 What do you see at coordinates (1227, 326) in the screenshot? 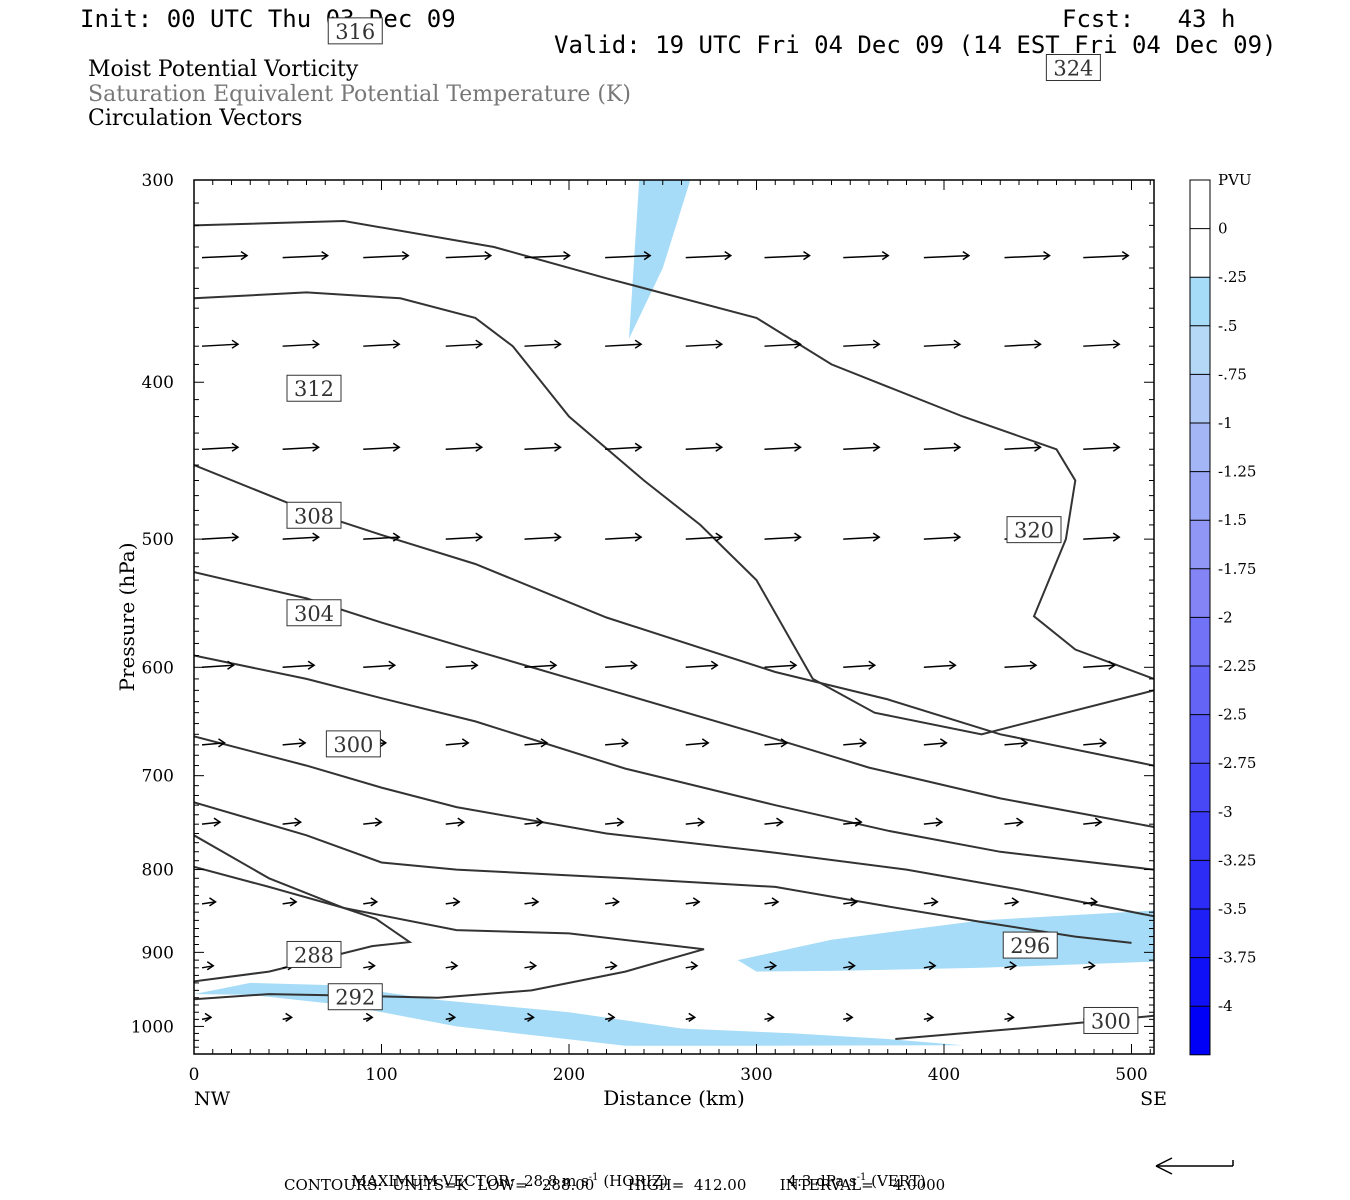
I see `colorbar-label: -.5` at bounding box center [1227, 326].